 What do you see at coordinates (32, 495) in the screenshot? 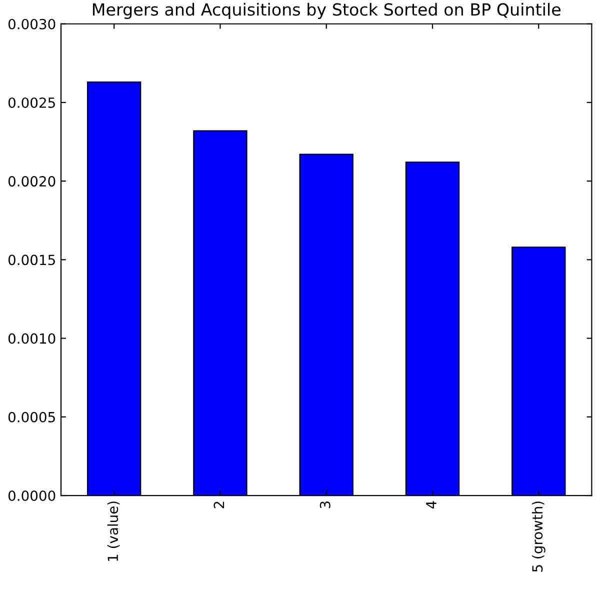
I see `y-tick-label: 0.0000` at bounding box center [32, 495].